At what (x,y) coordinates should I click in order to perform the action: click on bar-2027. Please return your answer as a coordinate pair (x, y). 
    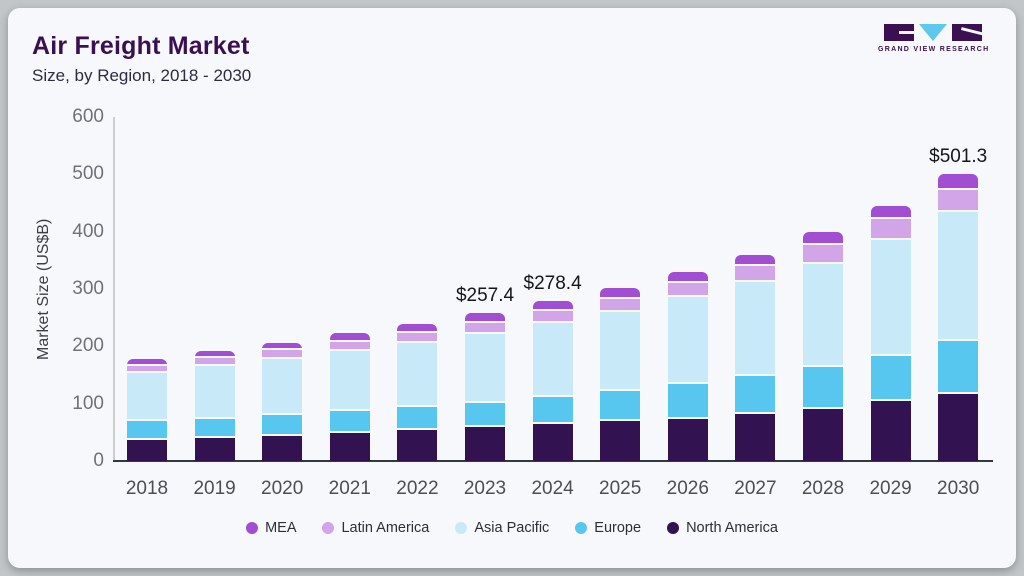
    Looking at the image, I should click on (755, 357).